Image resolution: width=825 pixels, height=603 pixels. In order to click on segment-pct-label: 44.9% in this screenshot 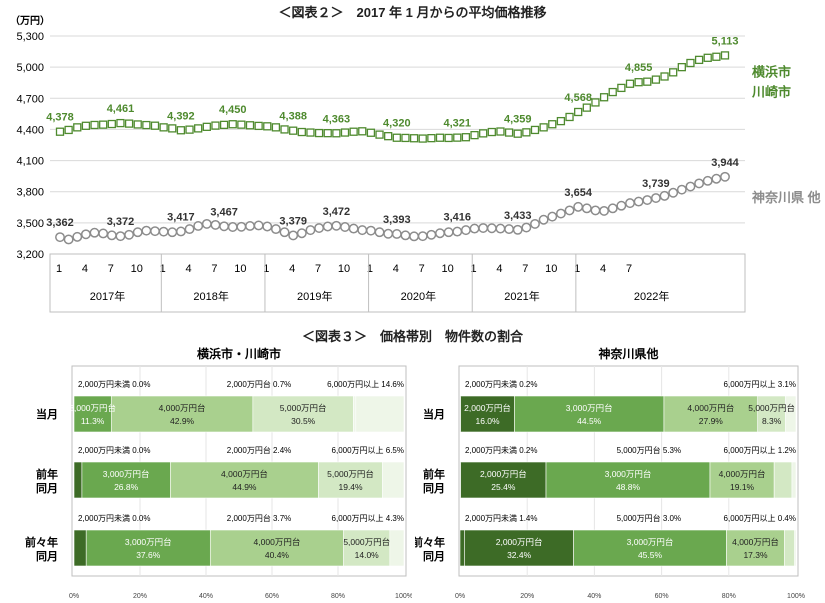, I will do `click(244, 487)`.